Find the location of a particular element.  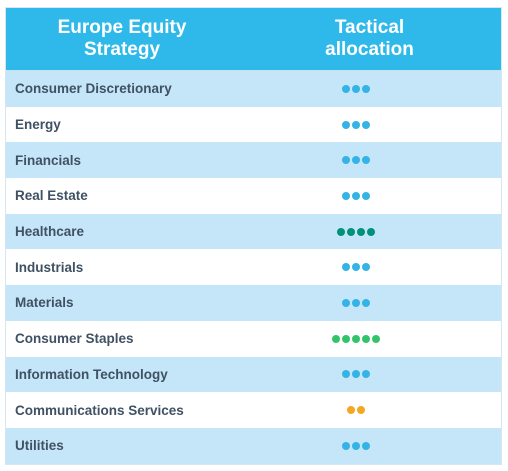

header-allocation-line2: allocation is located at coordinates (369, 49).